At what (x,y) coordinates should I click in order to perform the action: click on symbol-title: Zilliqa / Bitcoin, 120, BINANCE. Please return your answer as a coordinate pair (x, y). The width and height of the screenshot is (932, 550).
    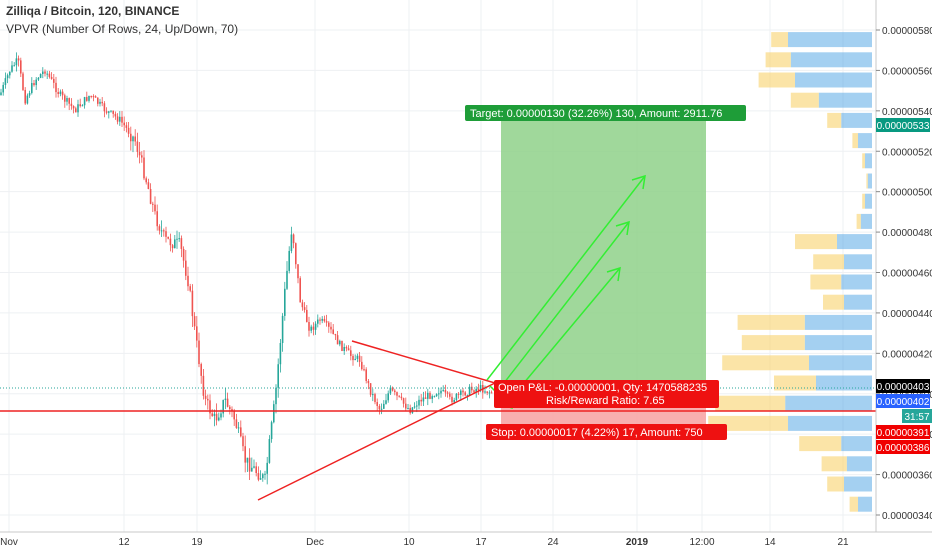
    Looking at the image, I should click on (93, 11).